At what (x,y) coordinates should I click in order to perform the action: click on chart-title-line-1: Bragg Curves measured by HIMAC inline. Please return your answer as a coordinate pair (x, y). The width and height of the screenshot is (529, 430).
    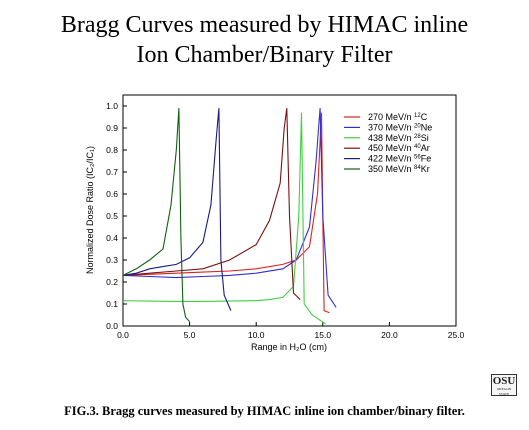
    Looking at the image, I should click on (264, 25).